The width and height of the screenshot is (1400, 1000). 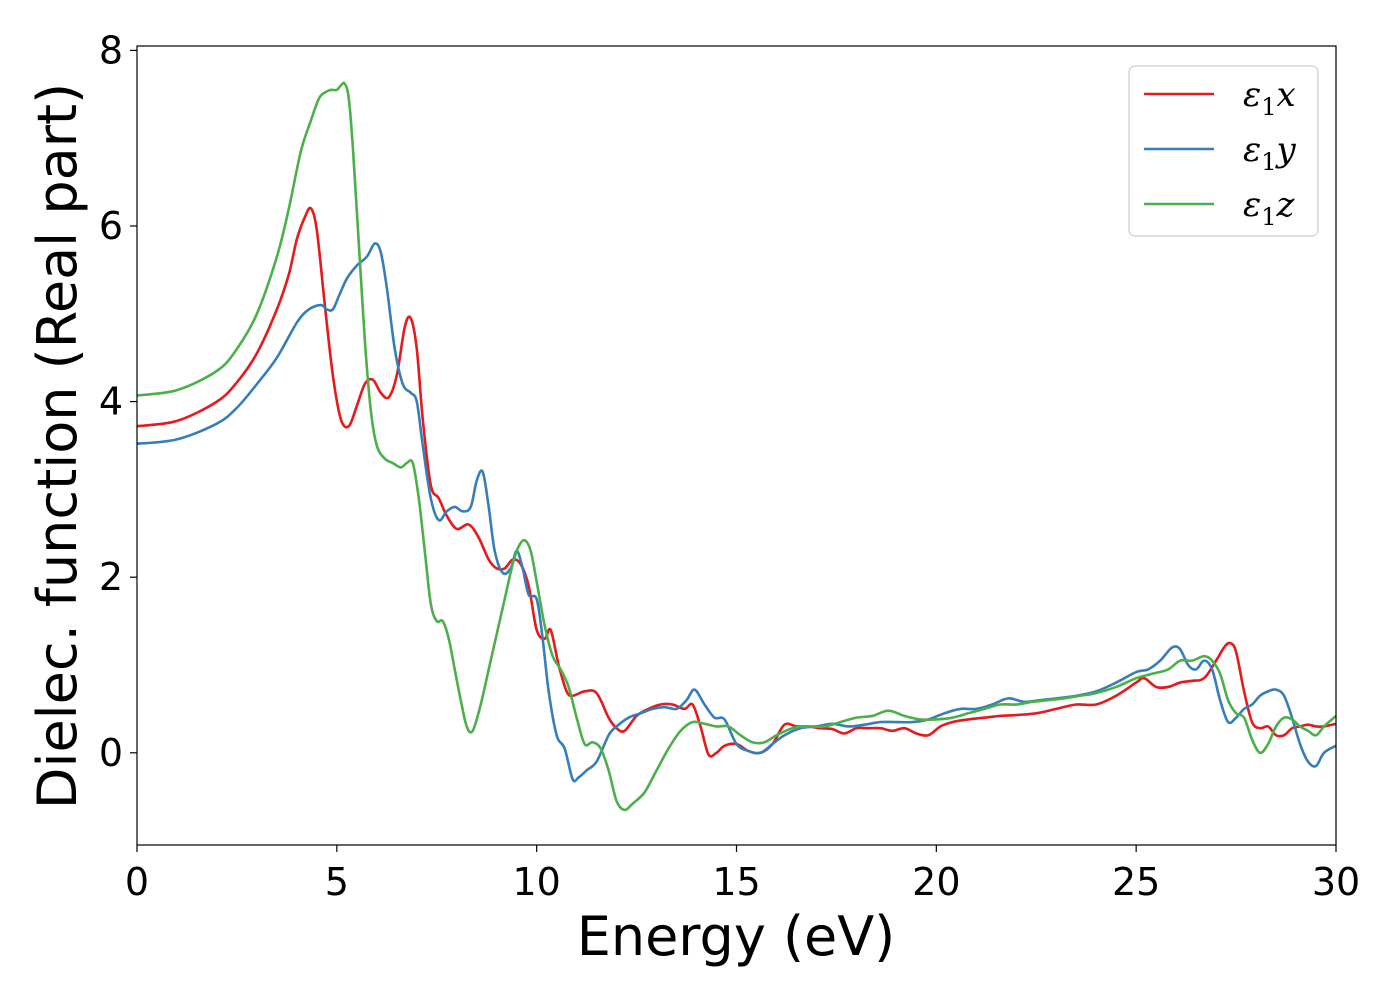 I want to click on legend-label-y: ε1y, so click(x=1270, y=153).